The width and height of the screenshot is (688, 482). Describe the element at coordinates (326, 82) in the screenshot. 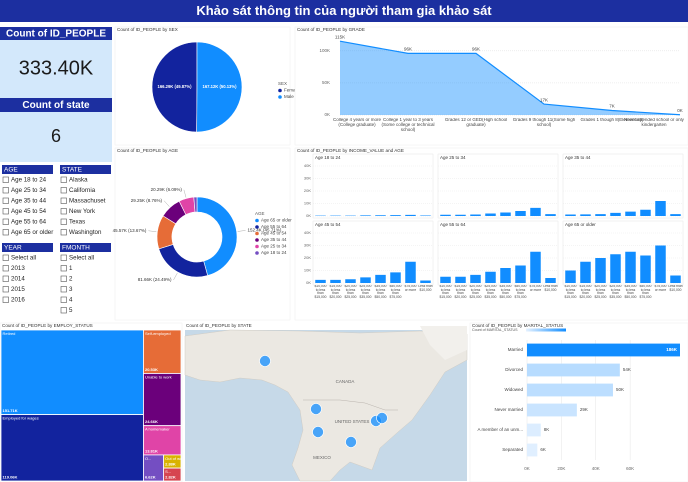

I see `y-tick-label: 50K` at that location.